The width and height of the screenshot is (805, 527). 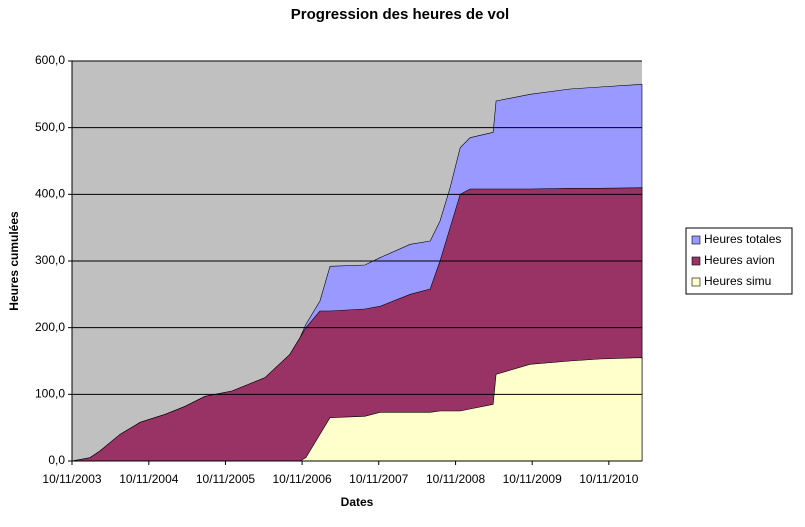 I want to click on y-tick-label: 0,0, so click(x=56, y=460).